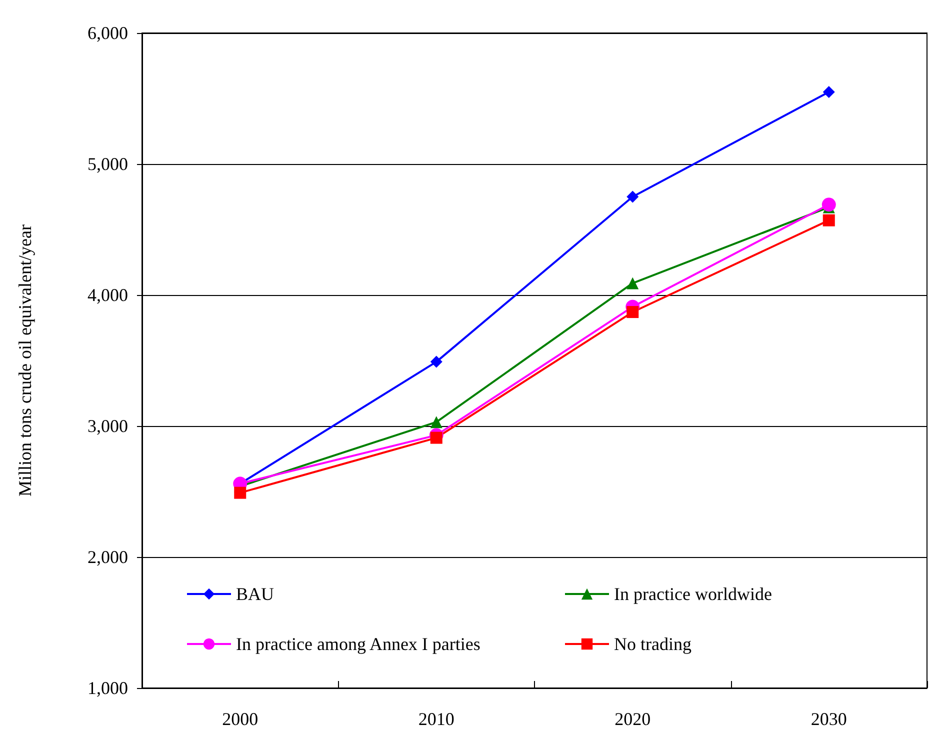 Image resolution: width=929 pixels, height=742 pixels. What do you see at coordinates (108, 295) in the screenshot?
I see `y-tick-label: 4,000` at bounding box center [108, 295].